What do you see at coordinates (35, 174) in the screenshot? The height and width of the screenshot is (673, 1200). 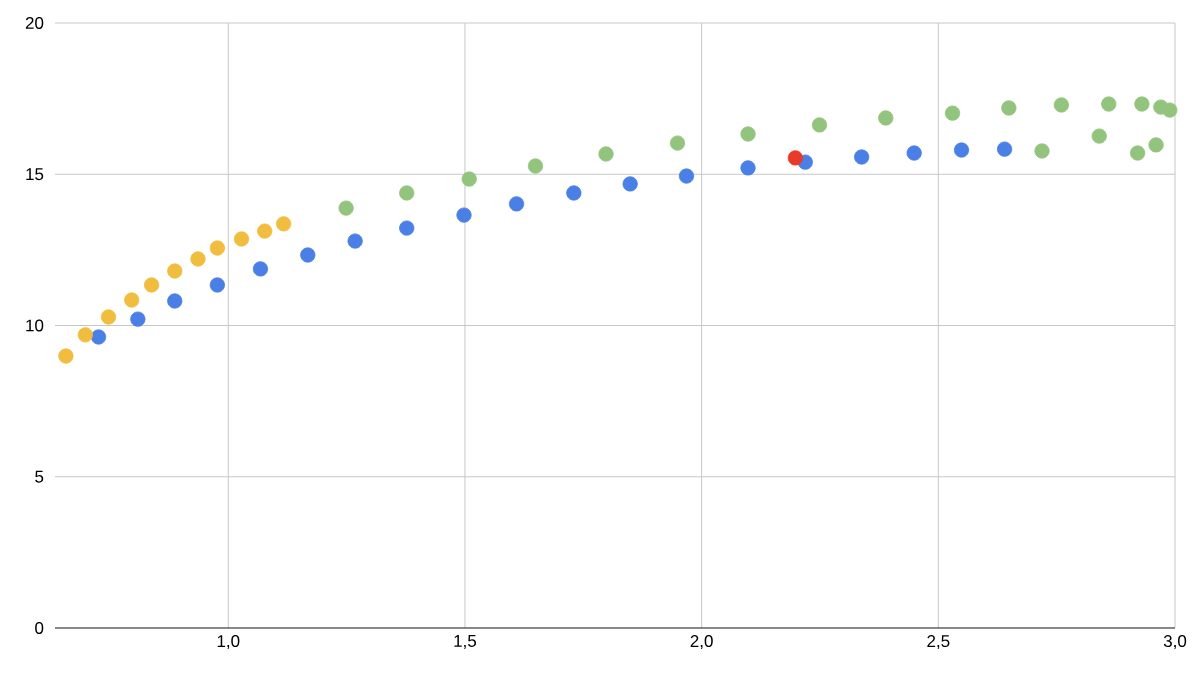 I see `y-tick-label: 15` at bounding box center [35, 174].